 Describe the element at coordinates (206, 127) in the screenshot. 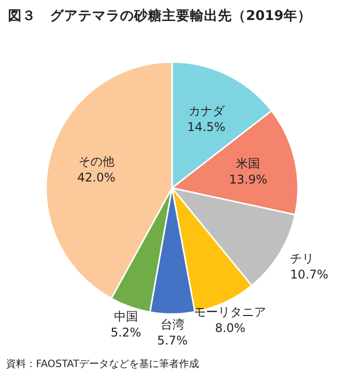

I see `data-label: 14.5%` at that location.